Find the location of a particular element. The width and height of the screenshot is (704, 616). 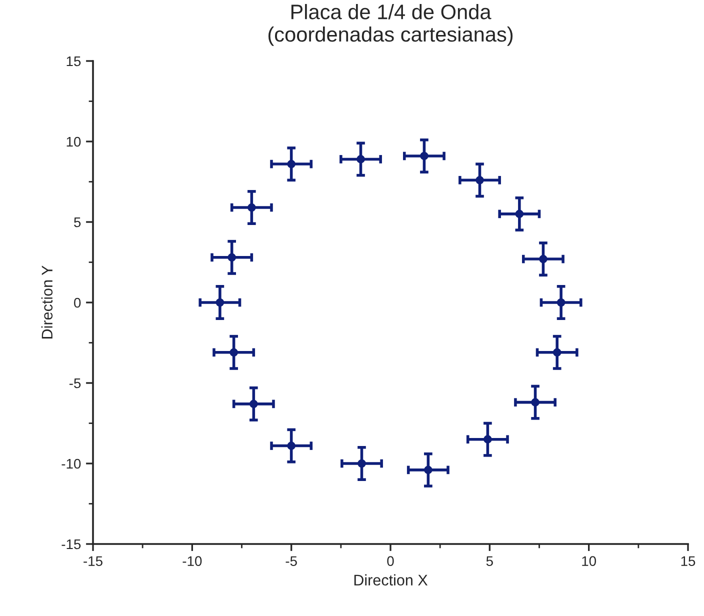

y-tick-label: 15 is located at coordinates (73, 61).